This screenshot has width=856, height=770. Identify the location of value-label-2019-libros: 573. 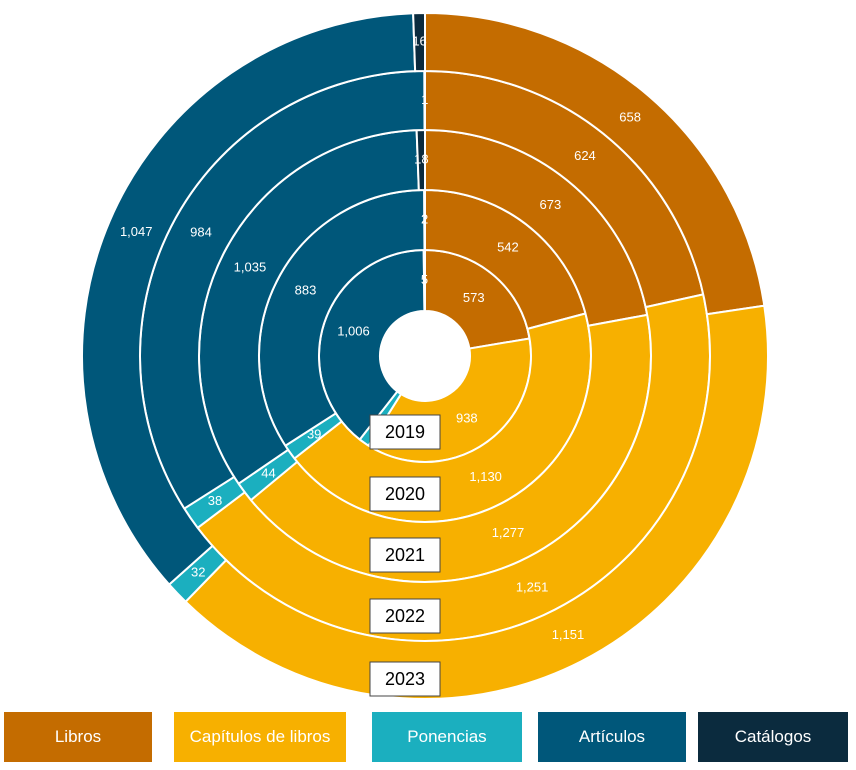
(474, 297).